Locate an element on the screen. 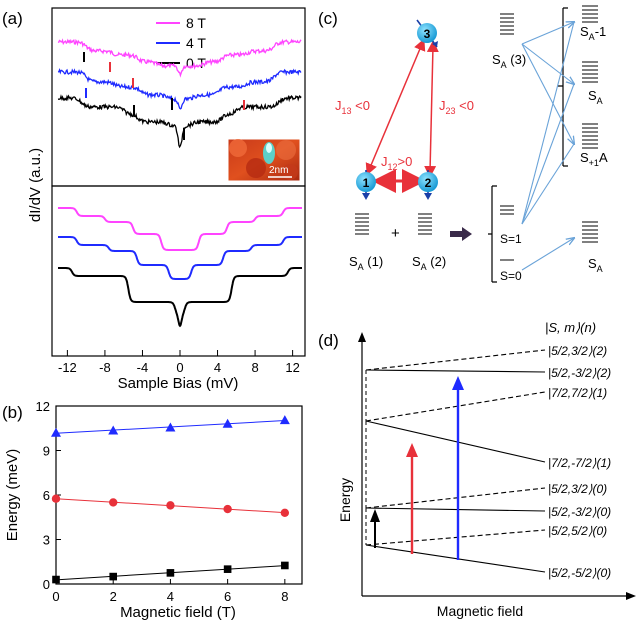  atom-1-label: 1 is located at coordinates (366, 183).